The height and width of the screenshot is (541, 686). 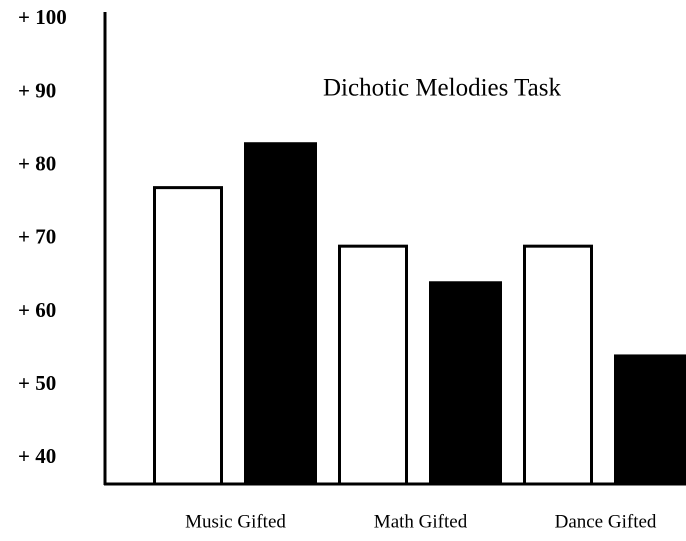 What do you see at coordinates (37, 90) in the screenshot?
I see `y-tick-label: + 90` at bounding box center [37, 90].